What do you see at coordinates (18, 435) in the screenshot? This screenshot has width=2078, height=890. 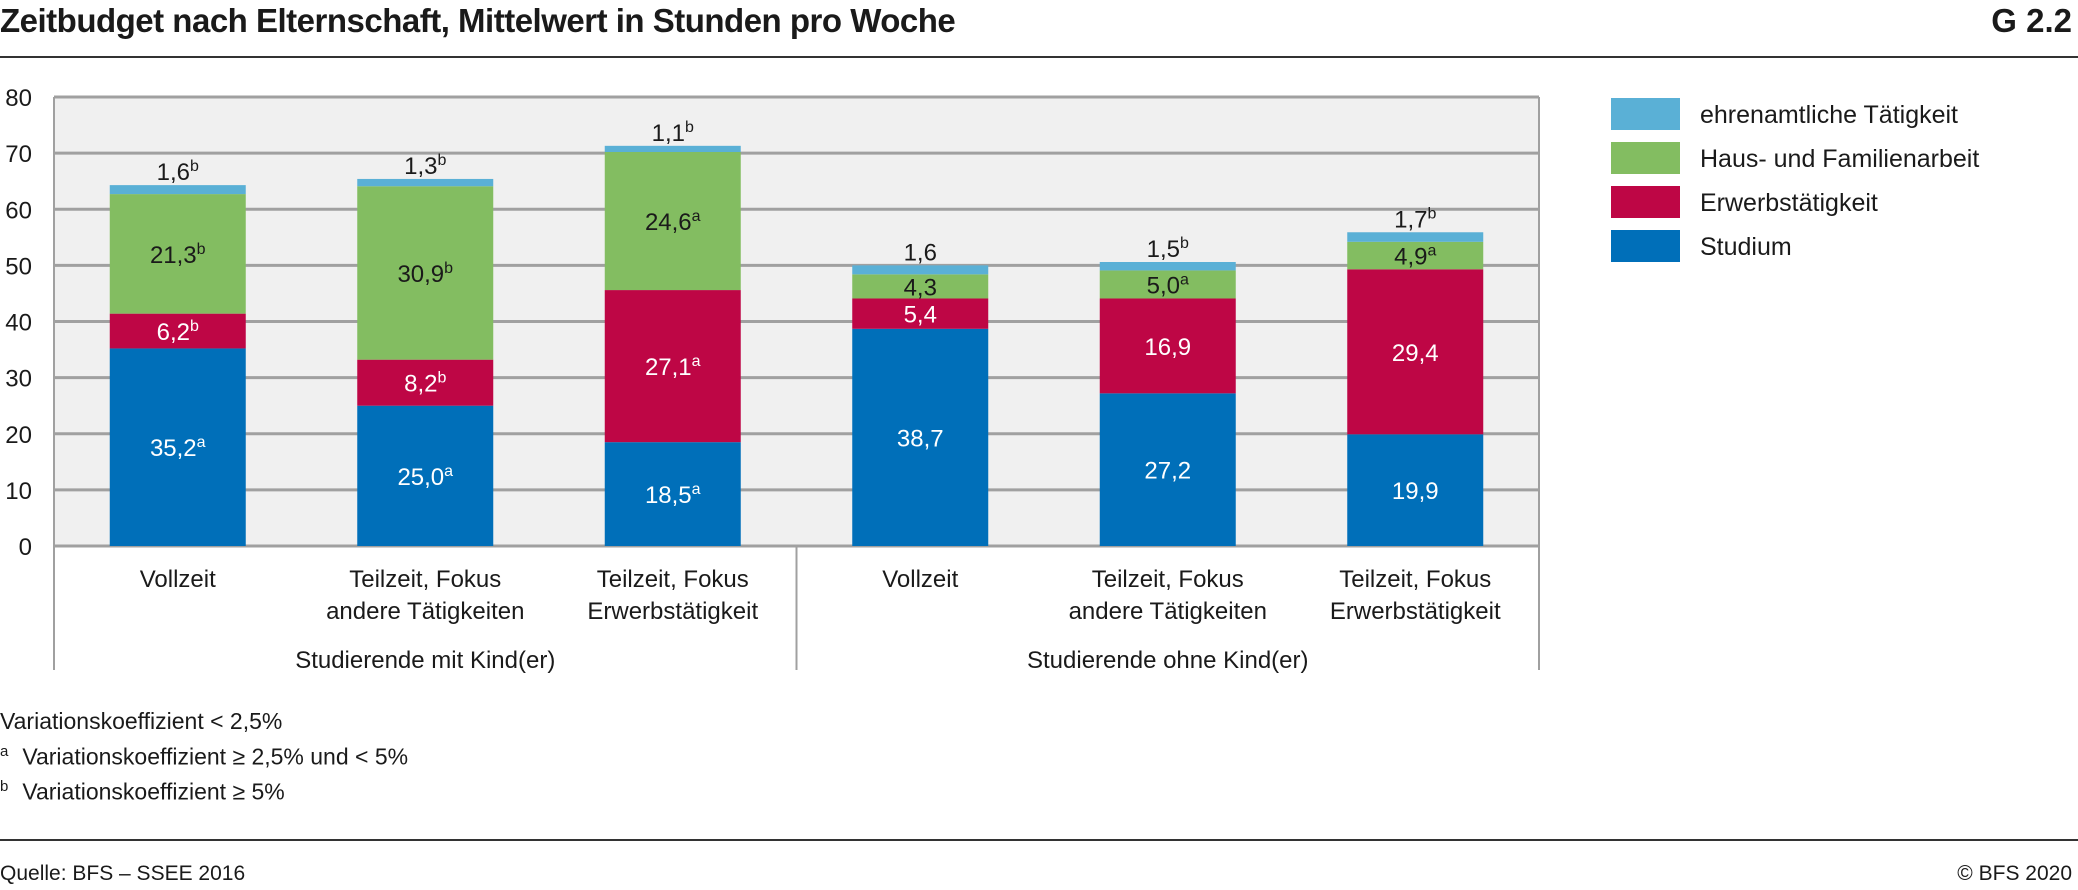 I see `y-tick-label: 20` at bounding box center [18, 435].